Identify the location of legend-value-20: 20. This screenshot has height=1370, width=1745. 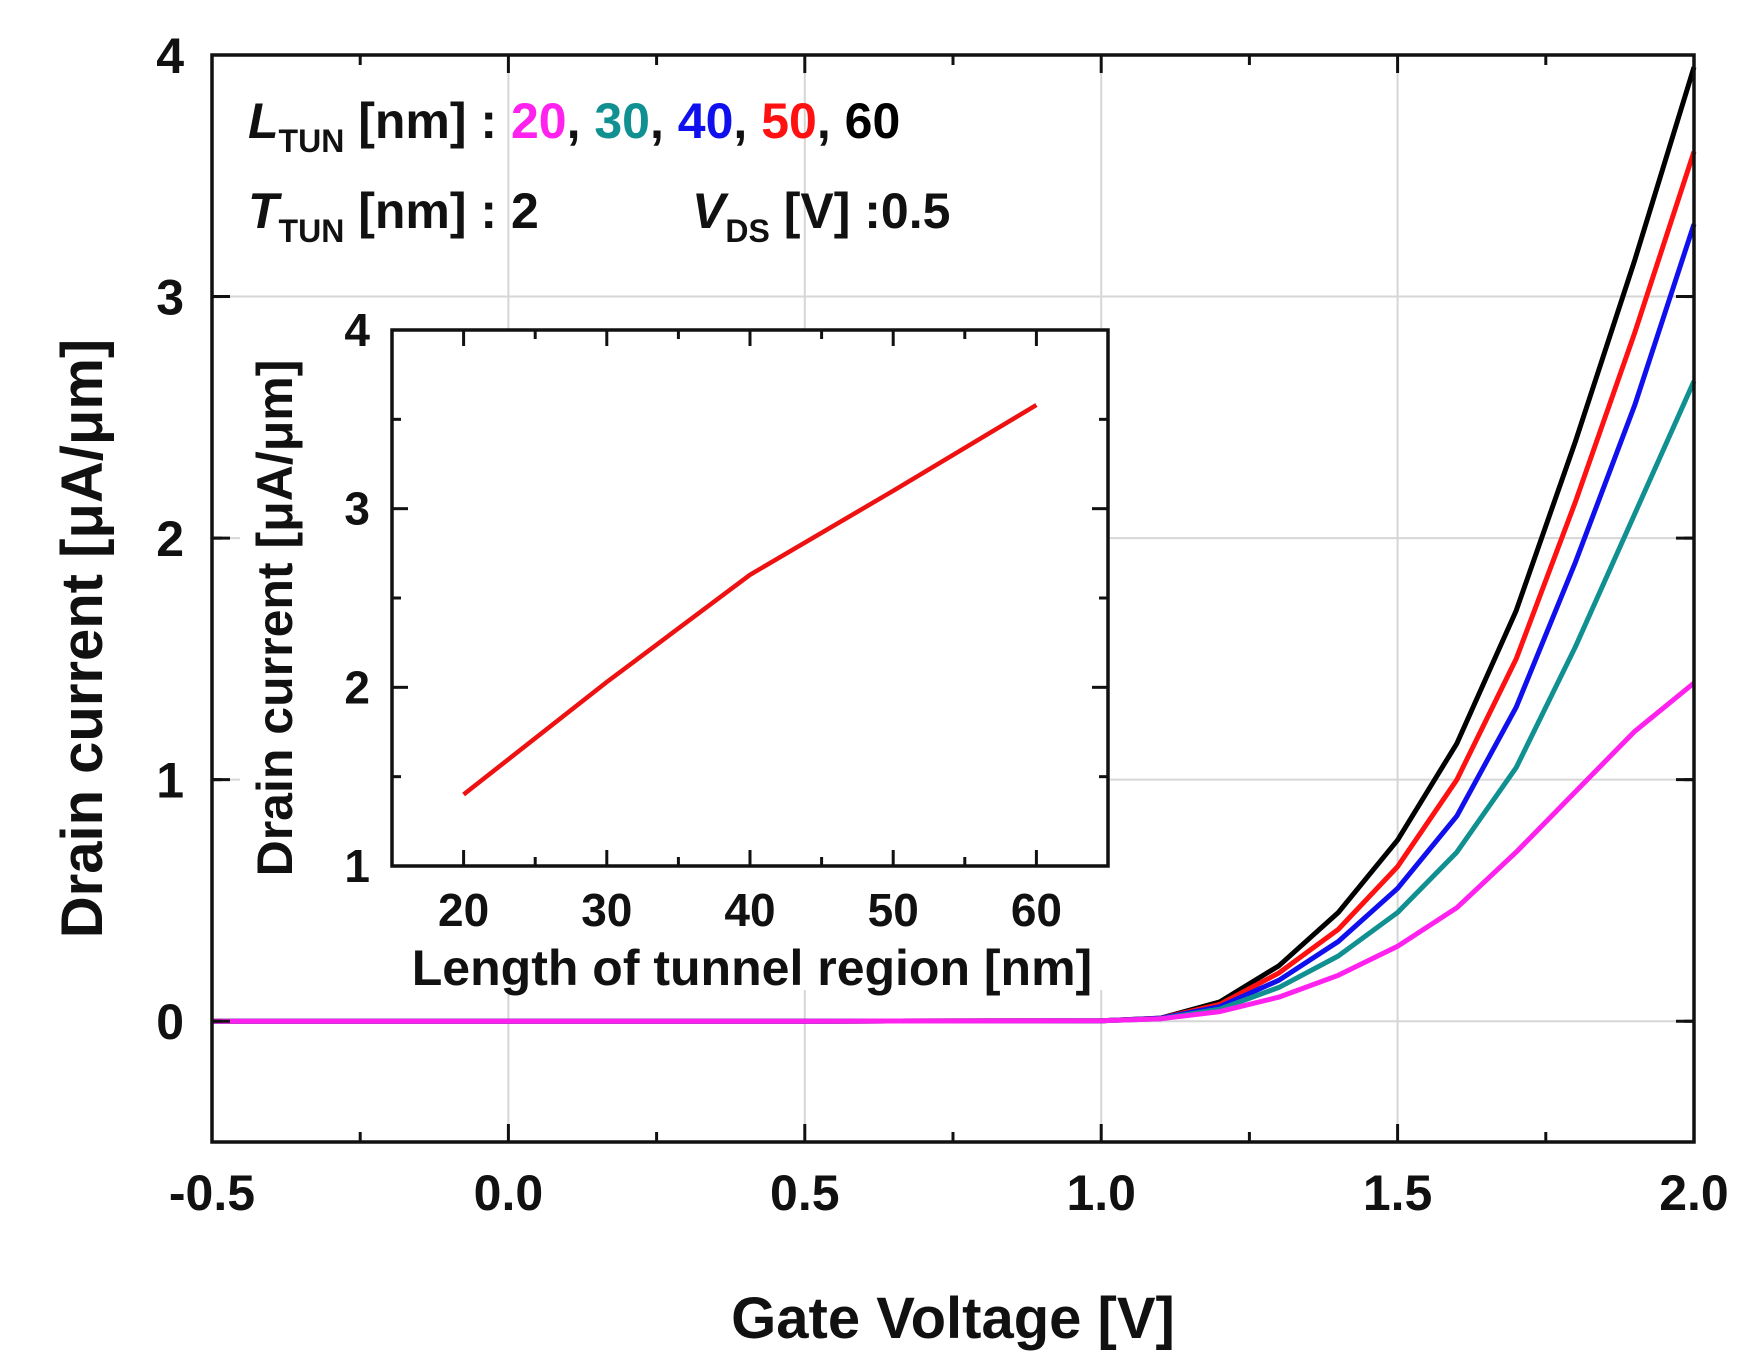
(539, 121).